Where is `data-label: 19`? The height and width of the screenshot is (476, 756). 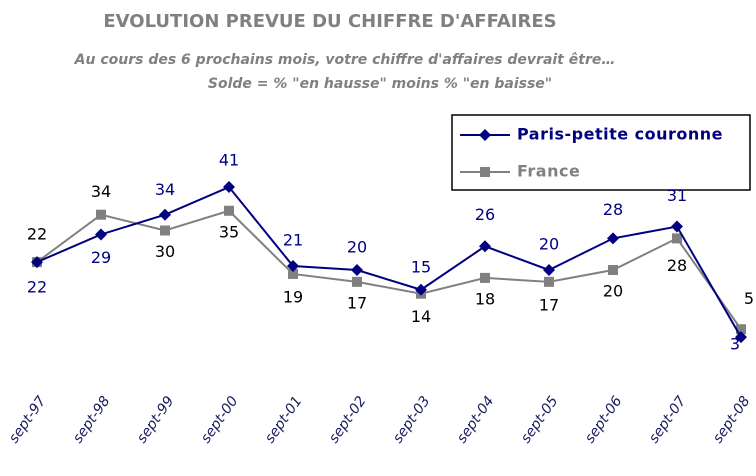 data-label: 19 is located at coordinates (293, 296).